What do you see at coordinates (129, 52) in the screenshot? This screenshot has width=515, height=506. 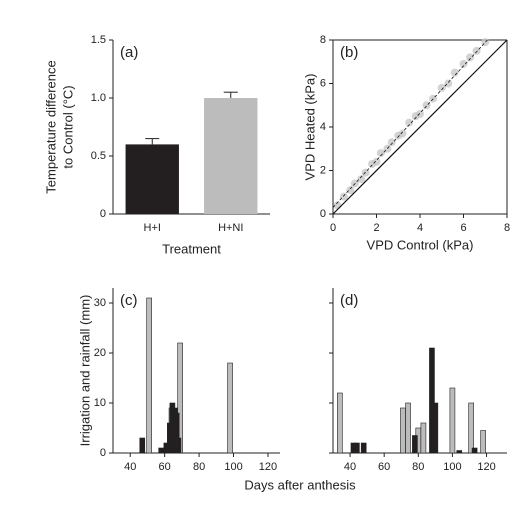 I see `panel-label: (a)` at bounding box center [129, 52].